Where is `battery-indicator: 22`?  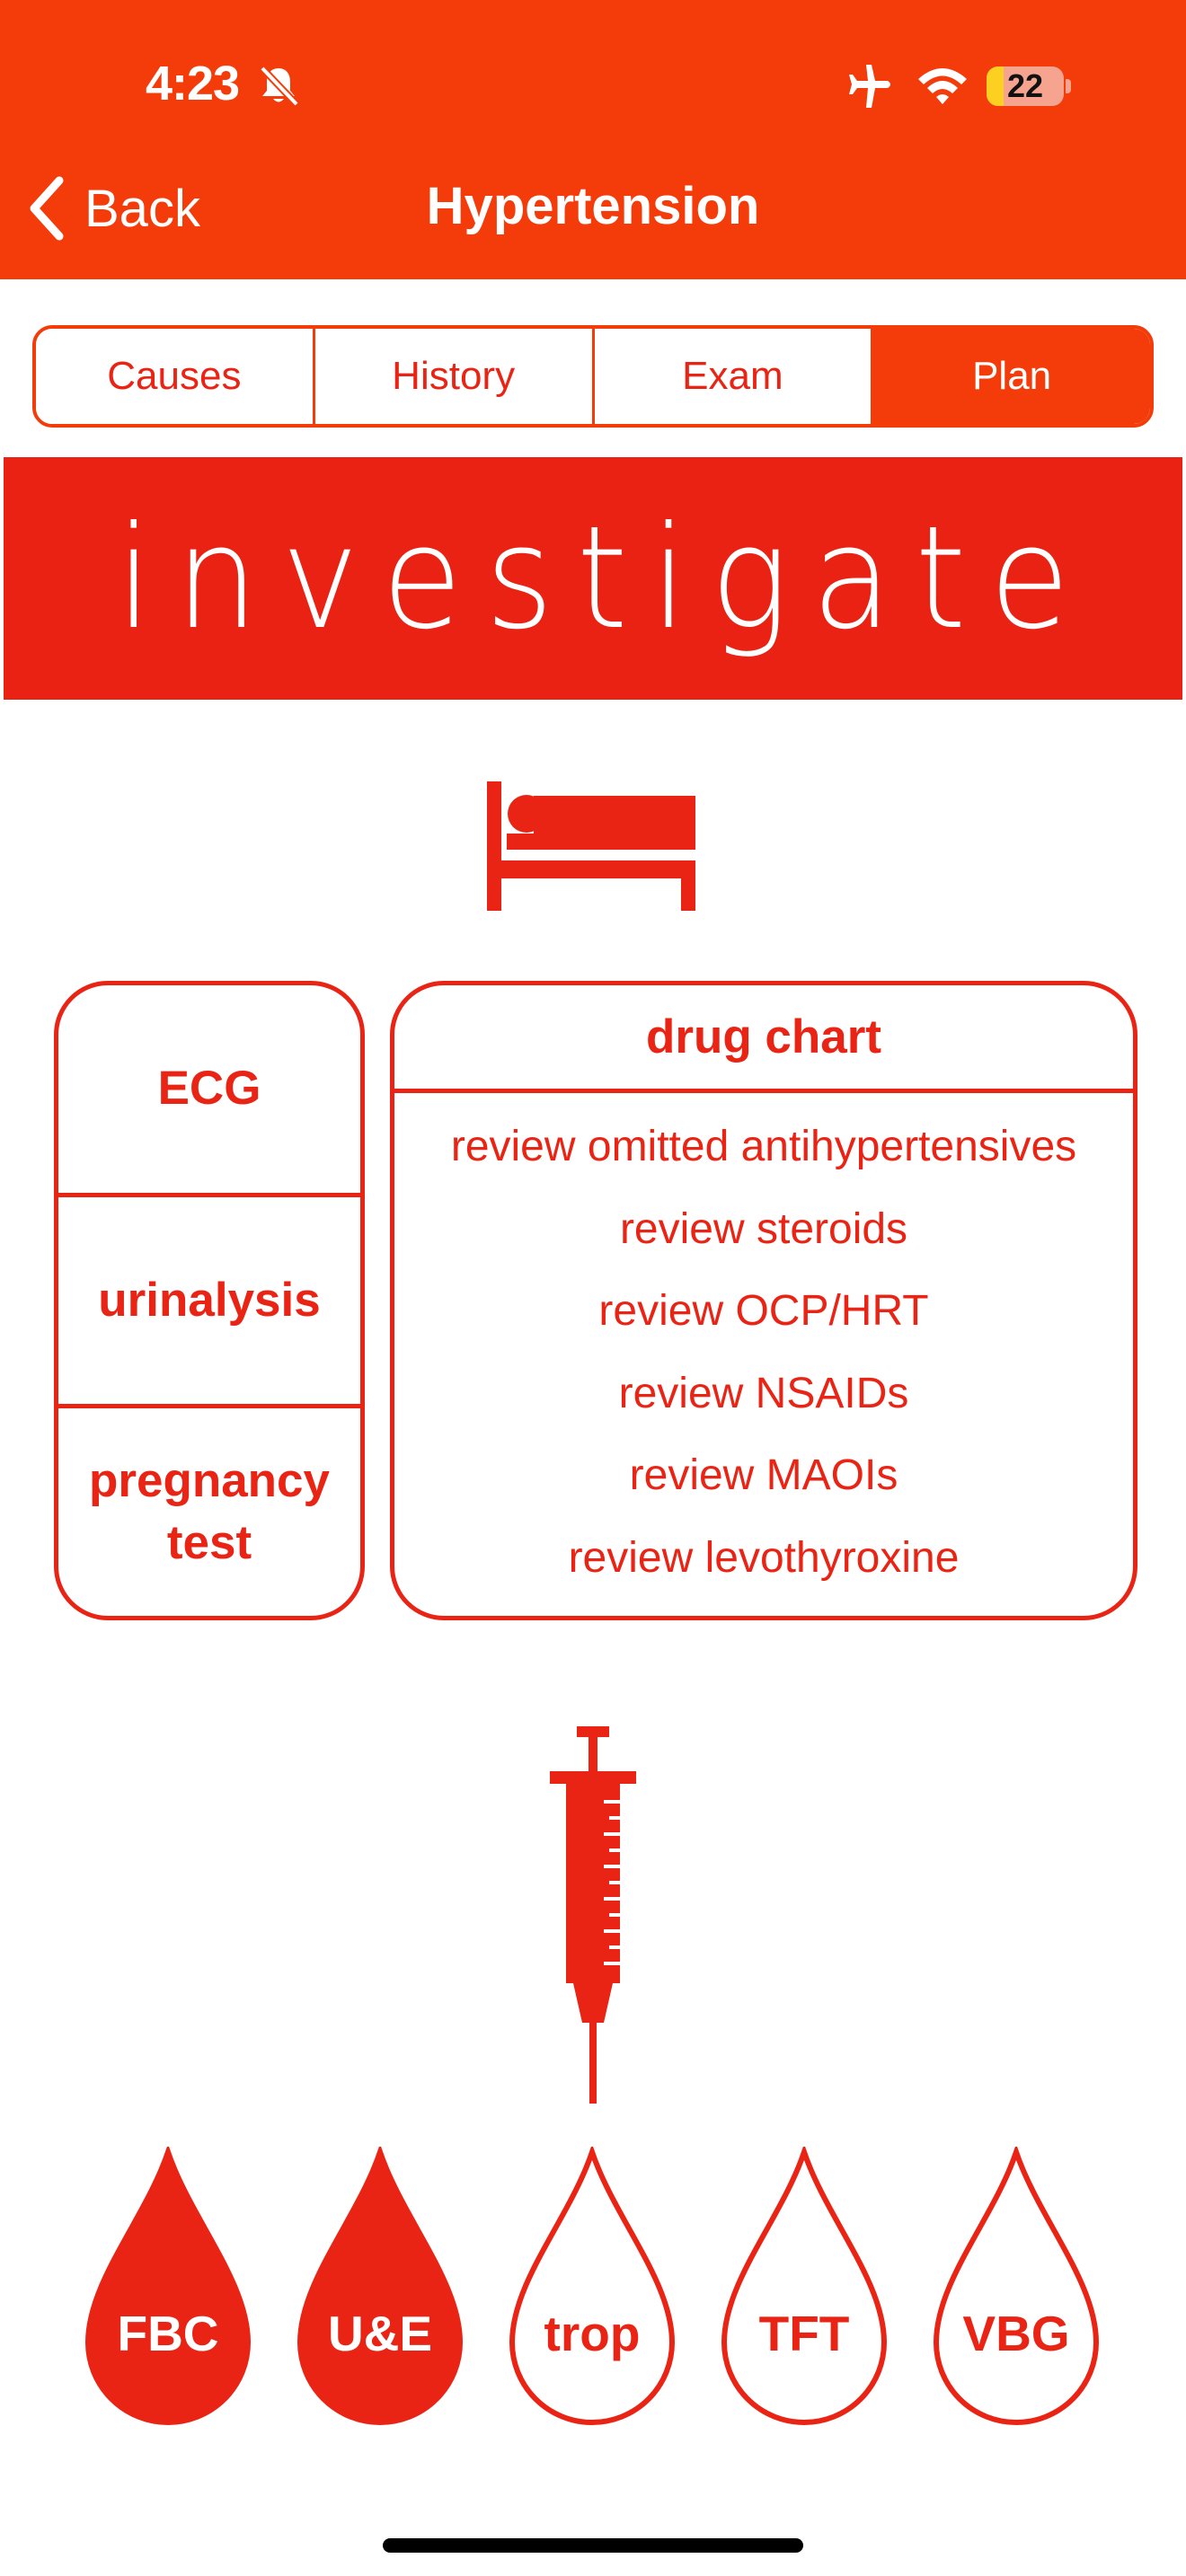 battery-indicator: 22 is located at coordinates (1025, 86).